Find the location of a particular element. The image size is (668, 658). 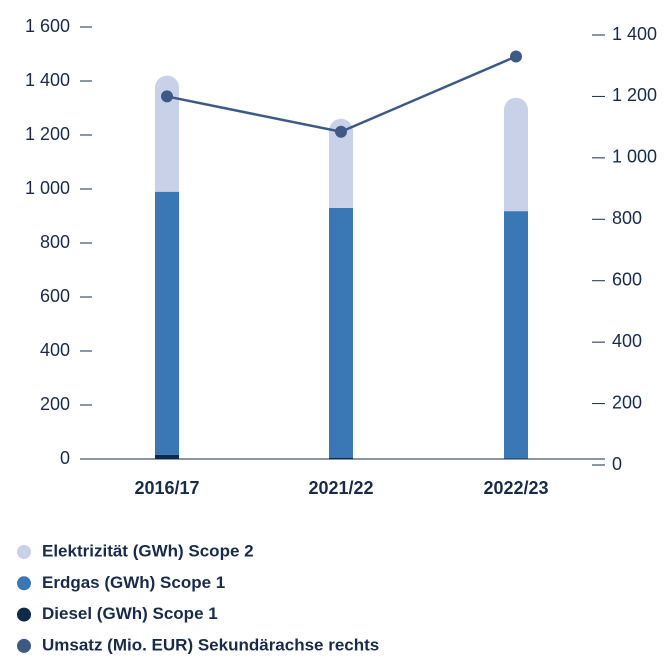

y-tick-label: 600 is located at coordinates (55, 296).